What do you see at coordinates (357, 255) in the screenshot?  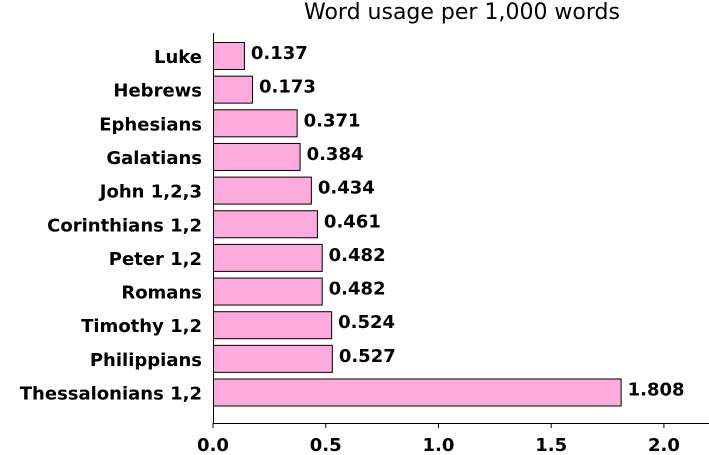 I see `value-label-6: 0.482` at bounding box center [357, 255].